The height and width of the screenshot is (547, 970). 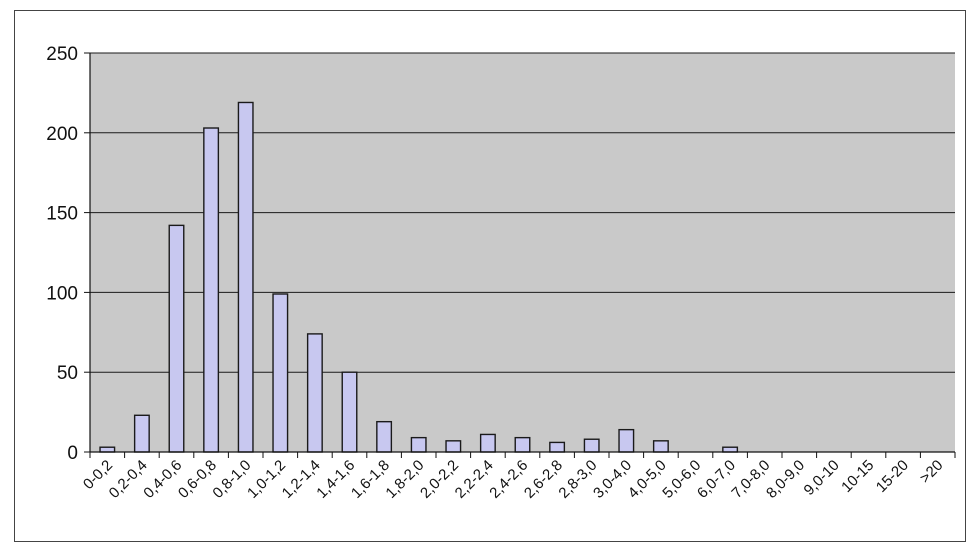 What do you see at coordinates (68, 254) in the screenshot?
I see `y-axis-ticks: 0 50 100 150 200 250` at bounding box center [68, 254].